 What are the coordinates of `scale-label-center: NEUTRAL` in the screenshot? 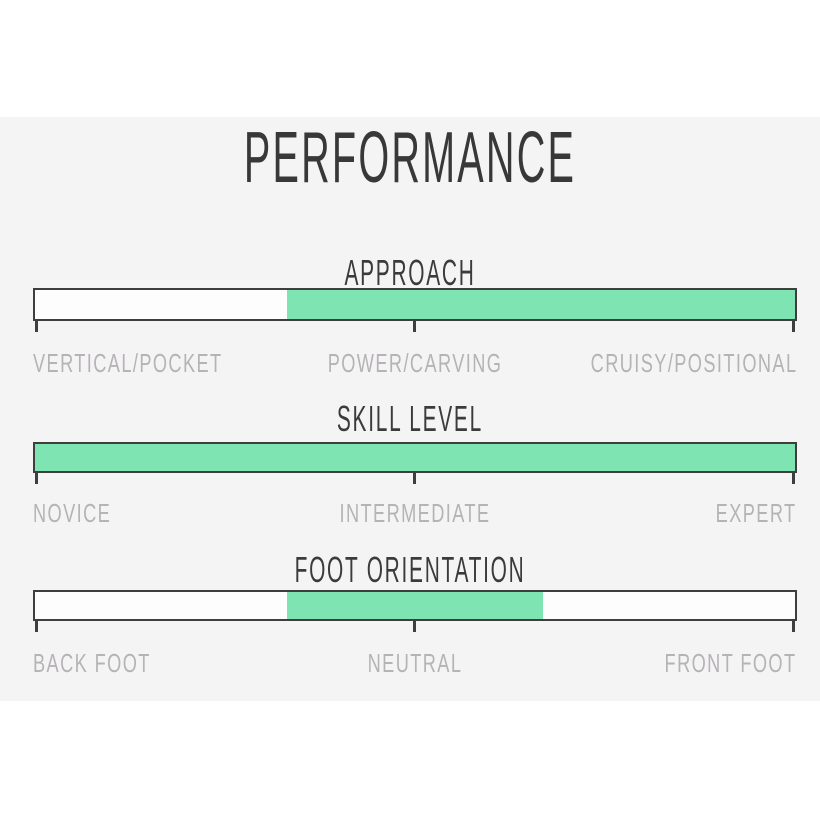 It's located at (415, 663).